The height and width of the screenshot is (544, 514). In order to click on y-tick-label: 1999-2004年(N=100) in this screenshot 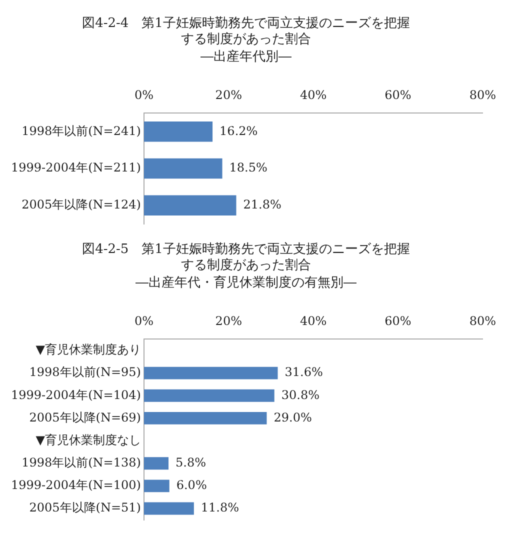, I will do `click(75, 485)`.